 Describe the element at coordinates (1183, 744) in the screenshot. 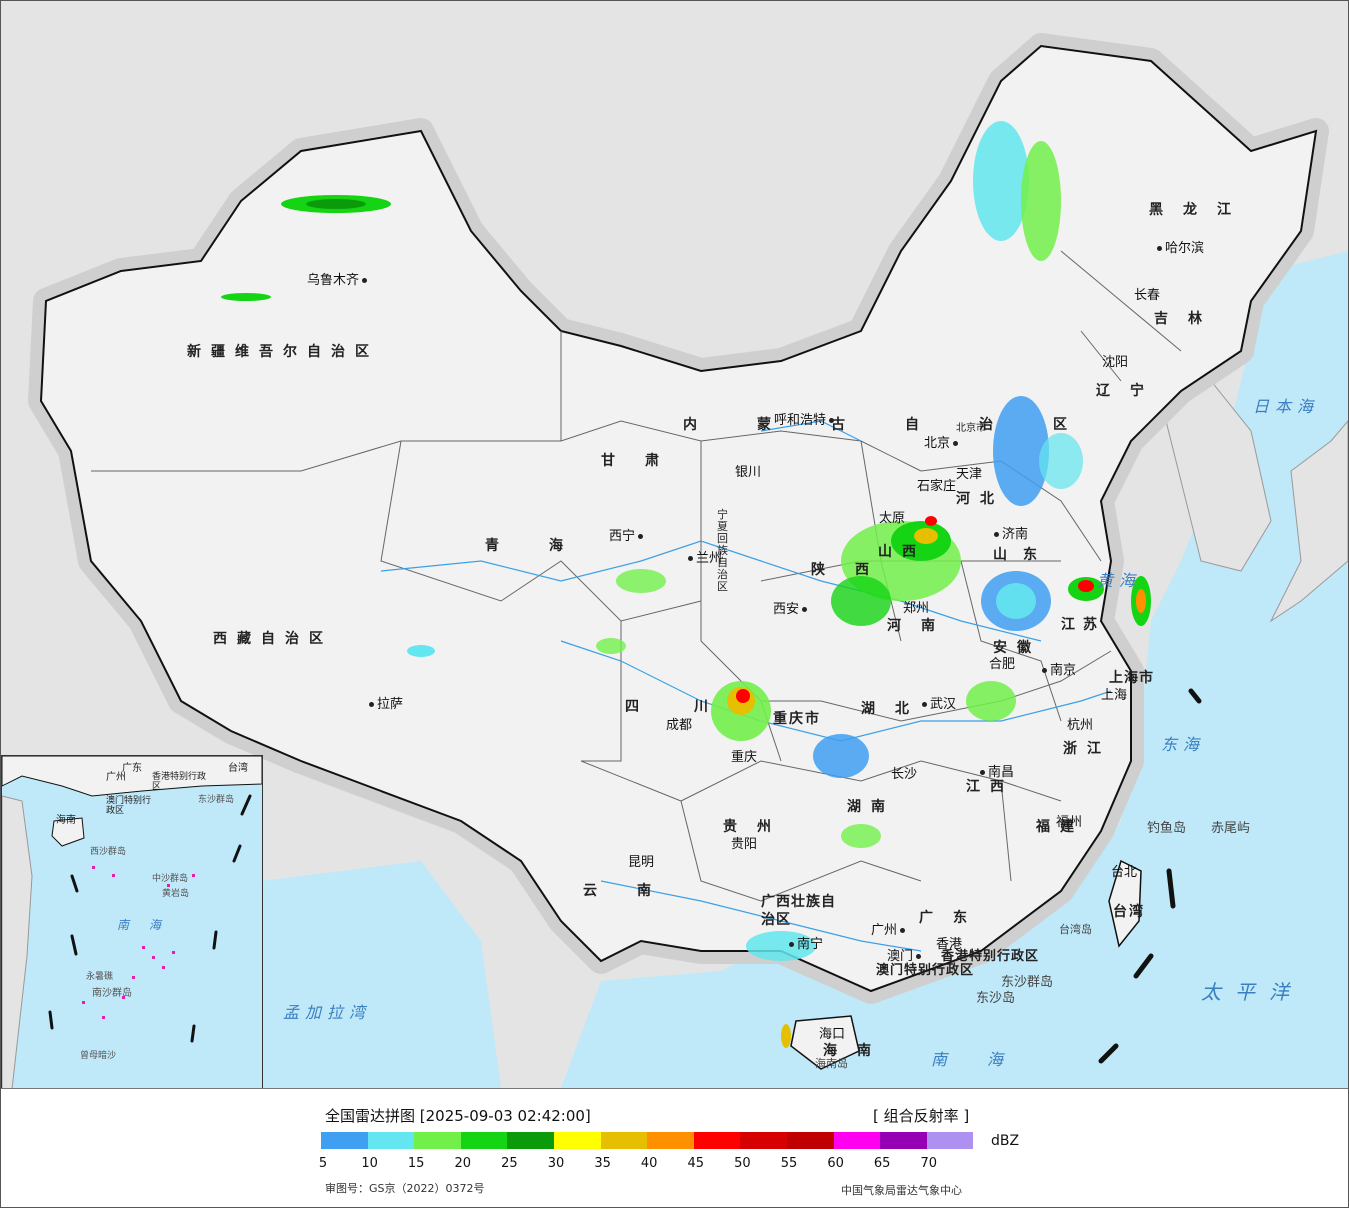

I see `sea-label-east: 东海` at that location.